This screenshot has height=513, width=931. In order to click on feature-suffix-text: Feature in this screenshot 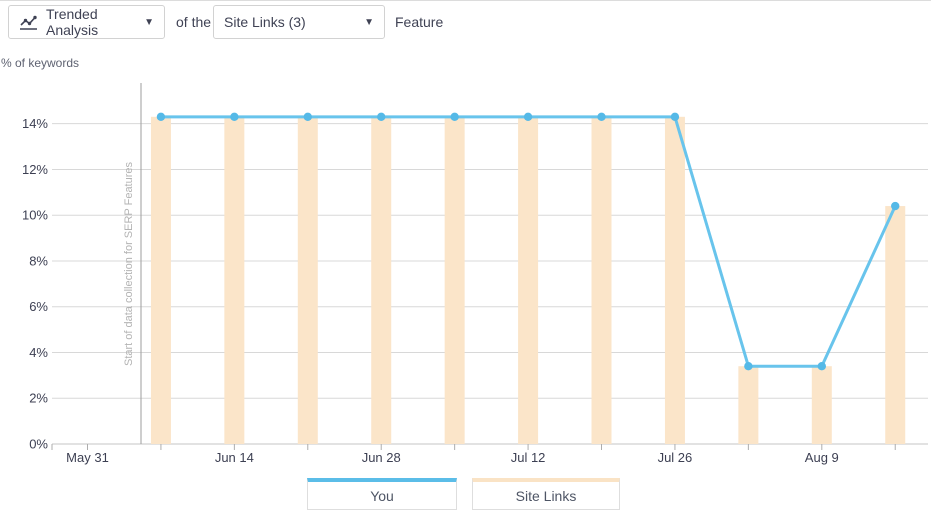, I will do `click(419, 22)`.